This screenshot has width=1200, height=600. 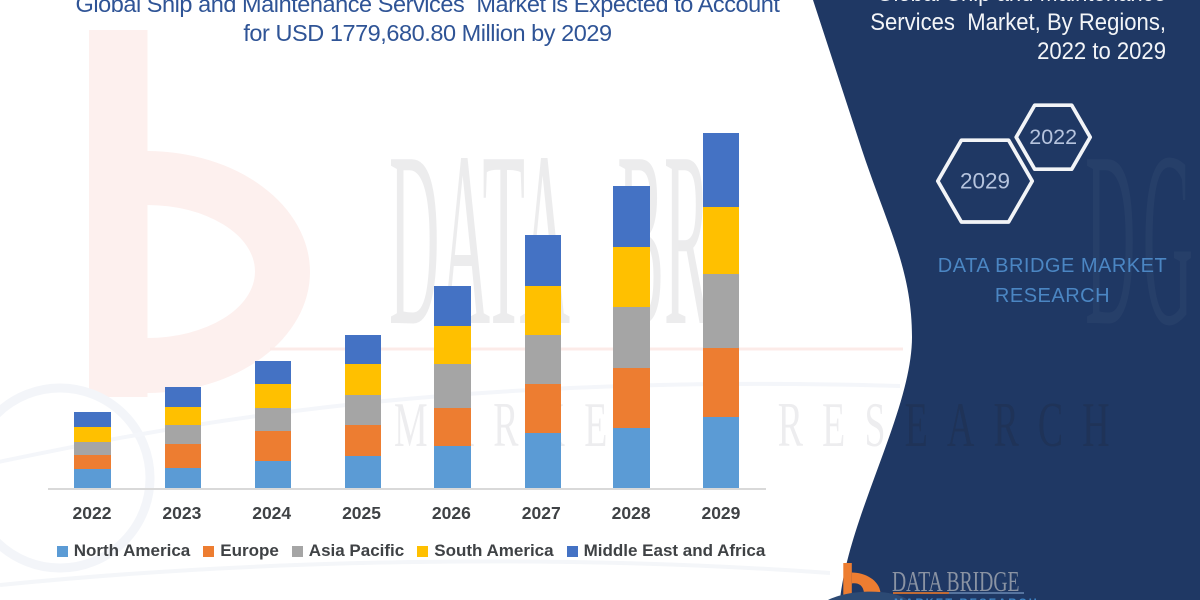 What do you see at coordinates (1053, 137) in the screenshot?
I see `svg-text: 2022` at bounding box center [1053, 137].